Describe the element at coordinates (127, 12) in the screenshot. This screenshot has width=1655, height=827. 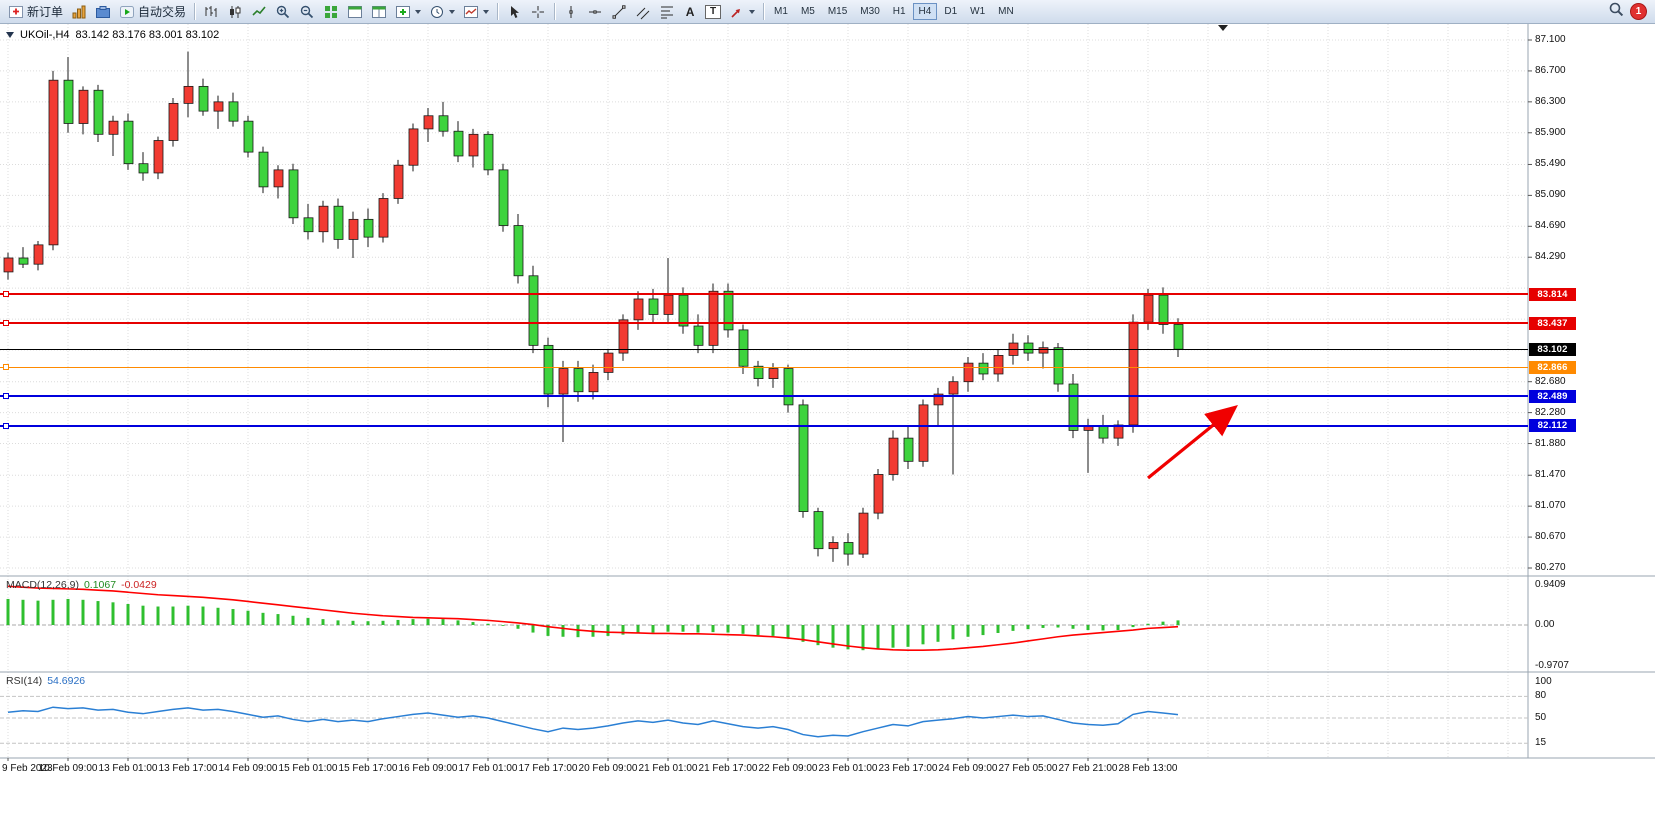
I see `play-icon` at that location.